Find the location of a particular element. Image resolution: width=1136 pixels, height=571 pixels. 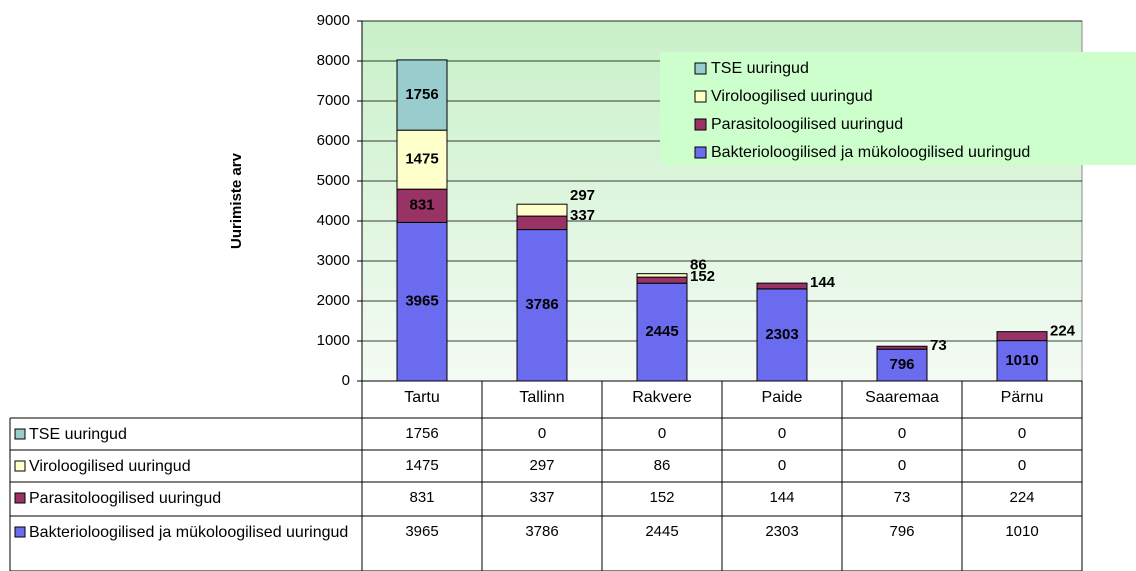

data-label: 297 is located at coordinates (582, 195).